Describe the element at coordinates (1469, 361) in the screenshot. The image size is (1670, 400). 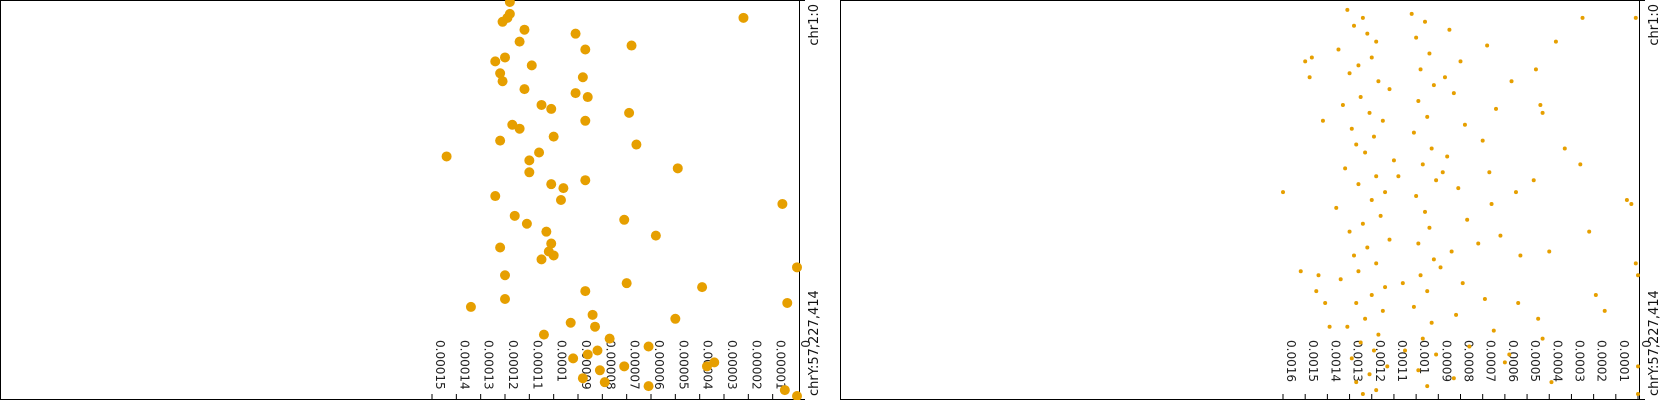
I see `value-tick-label: 0.0008` at that location.